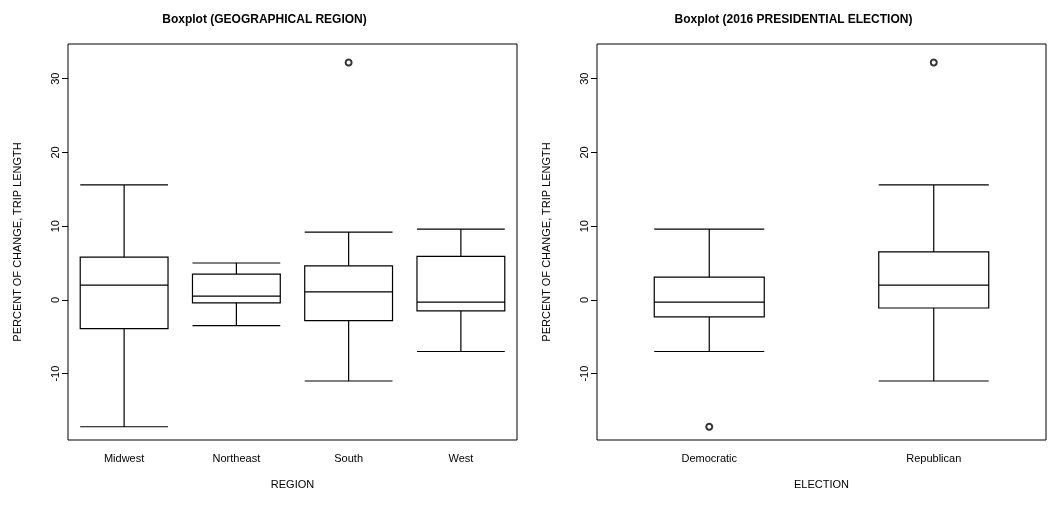 The width and height of the screenshot is (1058, 506). I want to click on chart-title: Boxplot (2016 PRESIDENTIAL ELECTION), so click(793, 19).